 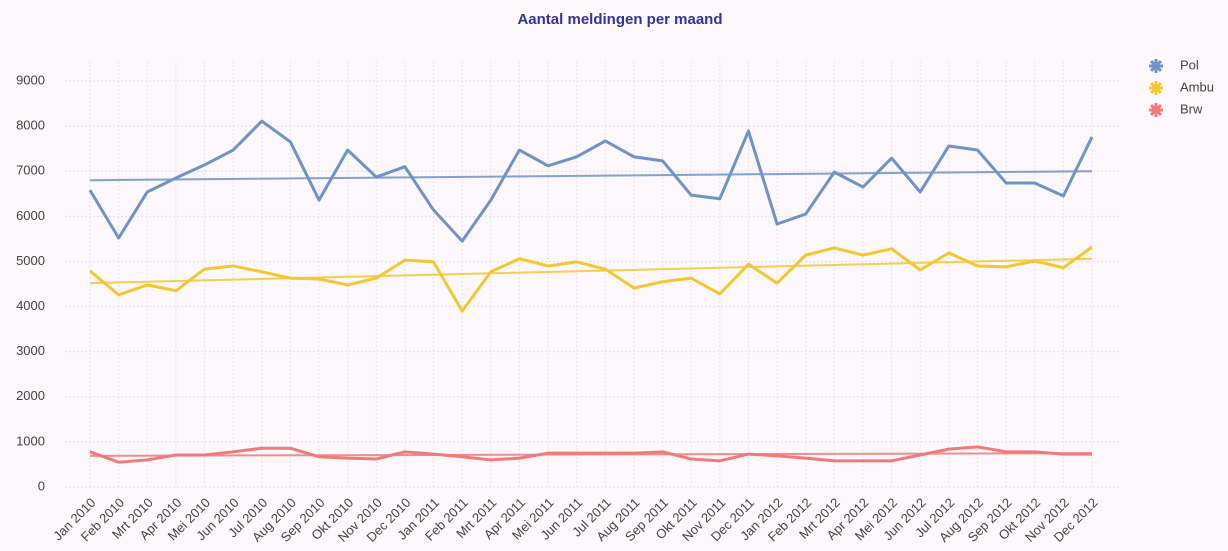 I want to click on y-tick-label: 4000, so click(x=30, y=305).